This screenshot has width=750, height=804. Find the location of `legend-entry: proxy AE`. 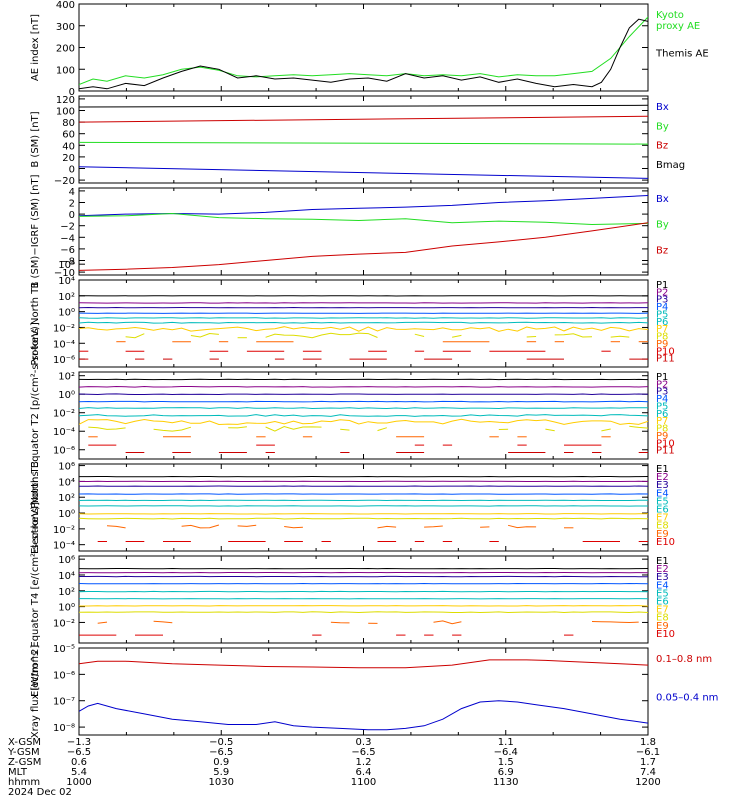

legend-entry: proxy AE is located at coordinates (678, 26).